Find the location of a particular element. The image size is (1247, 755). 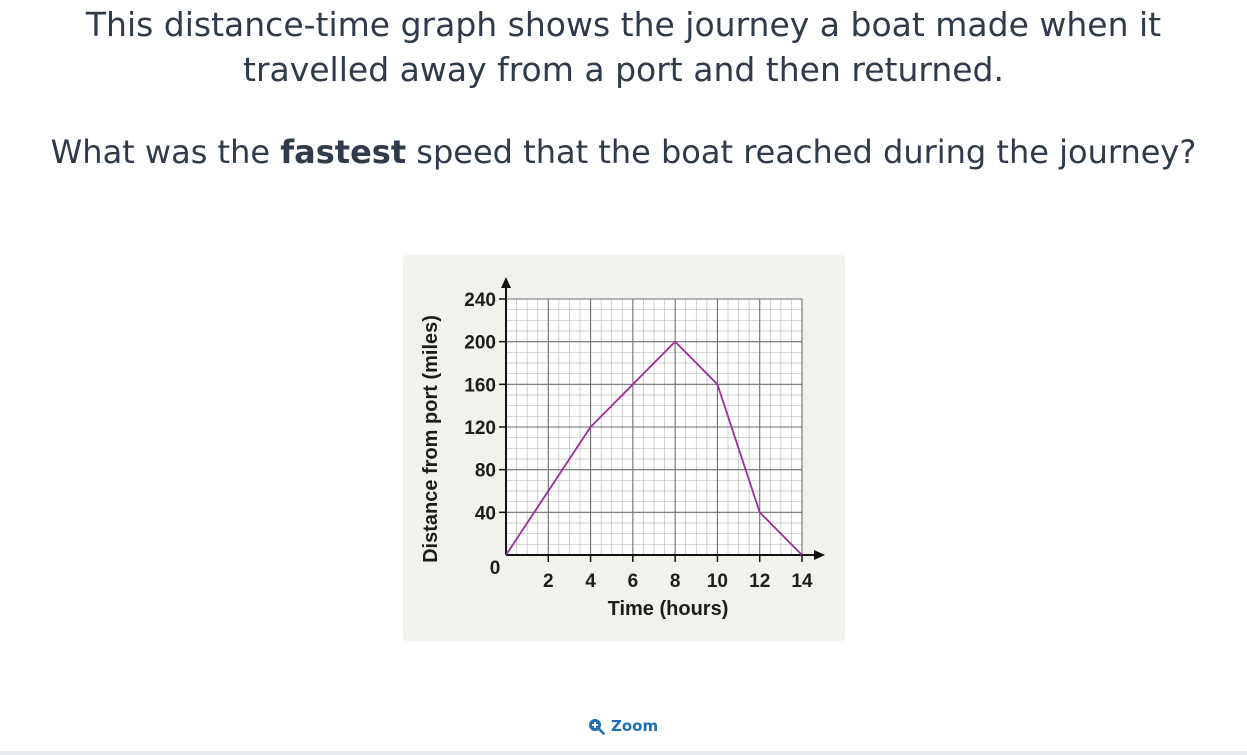

y-tick-label: 160 is located at coordinates (480, 385).